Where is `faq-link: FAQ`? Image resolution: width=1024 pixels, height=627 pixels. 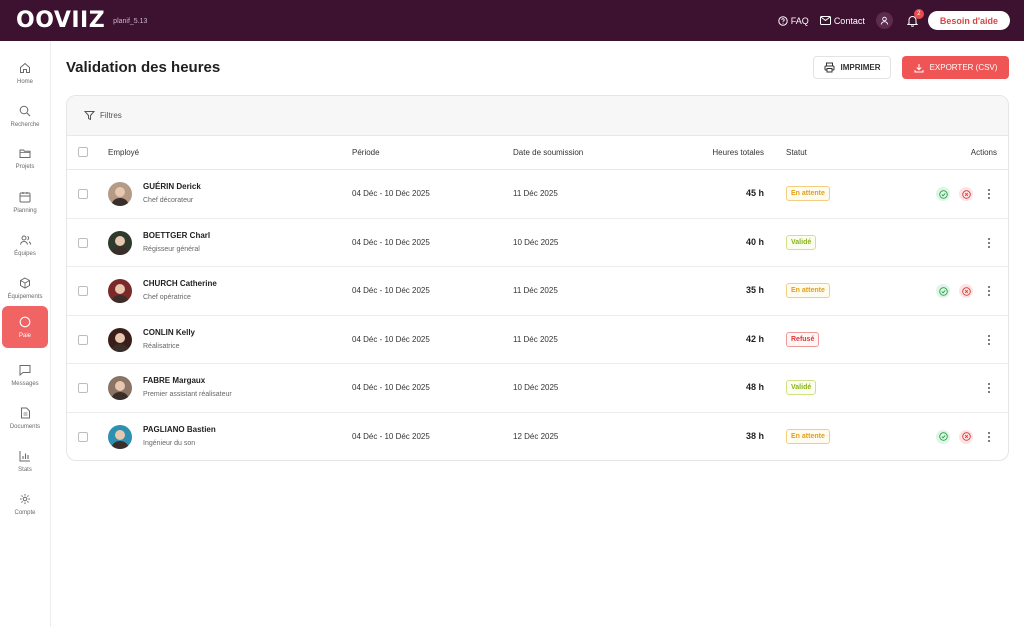
faq-link: FAQ is located at coordinates (793, 21).